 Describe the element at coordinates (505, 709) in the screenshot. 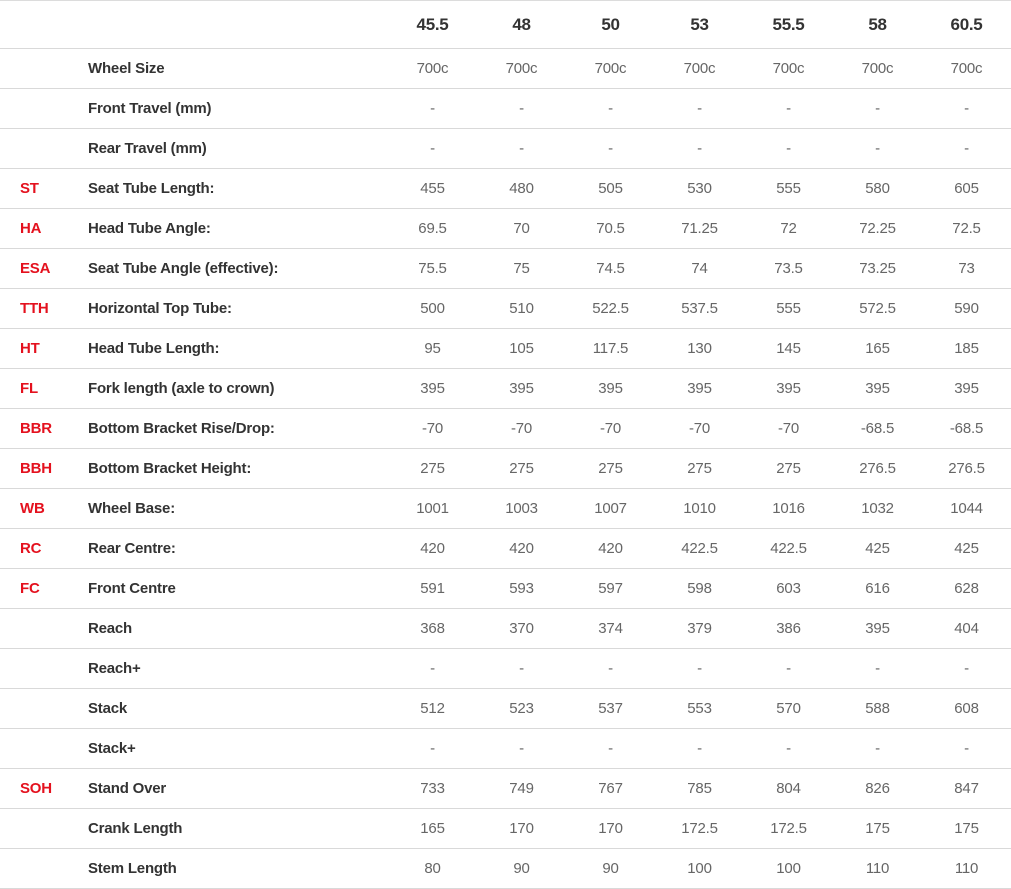

I see `table-row: Stack 512 523 537 553 570 588 608` at that location.